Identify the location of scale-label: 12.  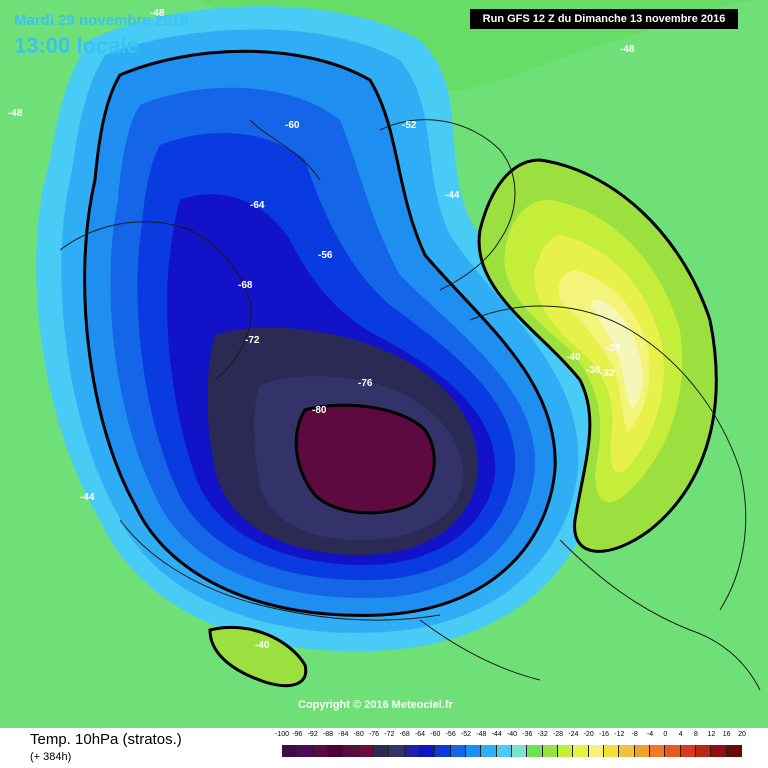
(711, 734).